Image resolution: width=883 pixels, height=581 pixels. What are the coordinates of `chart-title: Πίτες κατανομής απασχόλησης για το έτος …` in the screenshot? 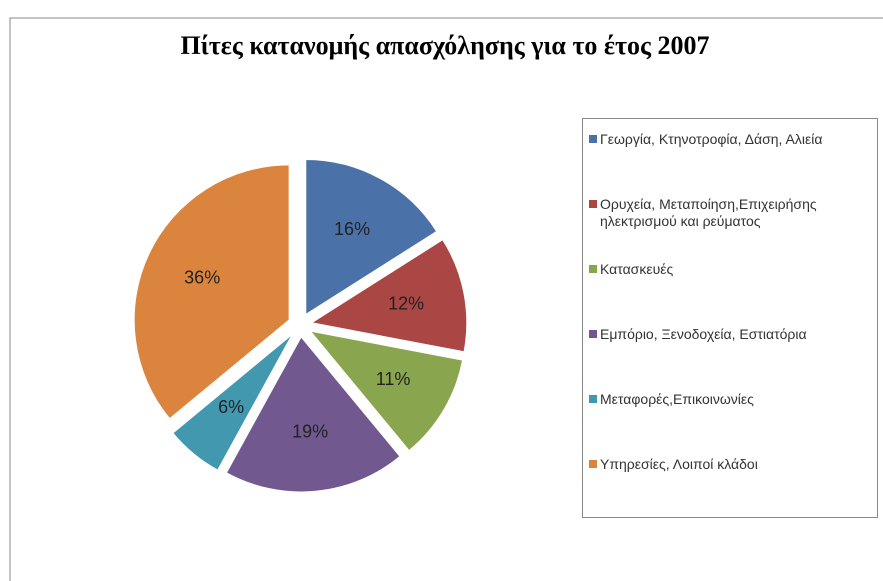 It's located at (445, 45).